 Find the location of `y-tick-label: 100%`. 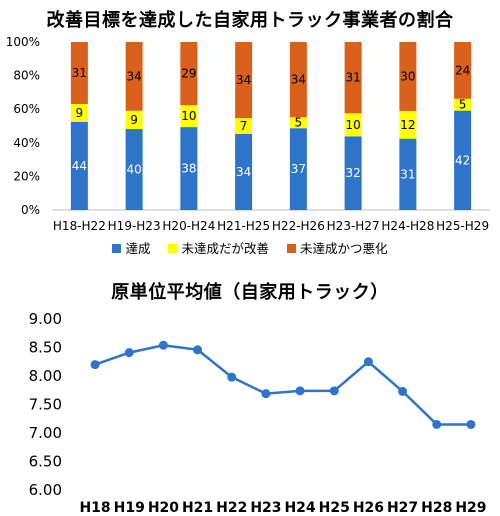

y-tick-label: 100% is located at coordinates (23, 42).